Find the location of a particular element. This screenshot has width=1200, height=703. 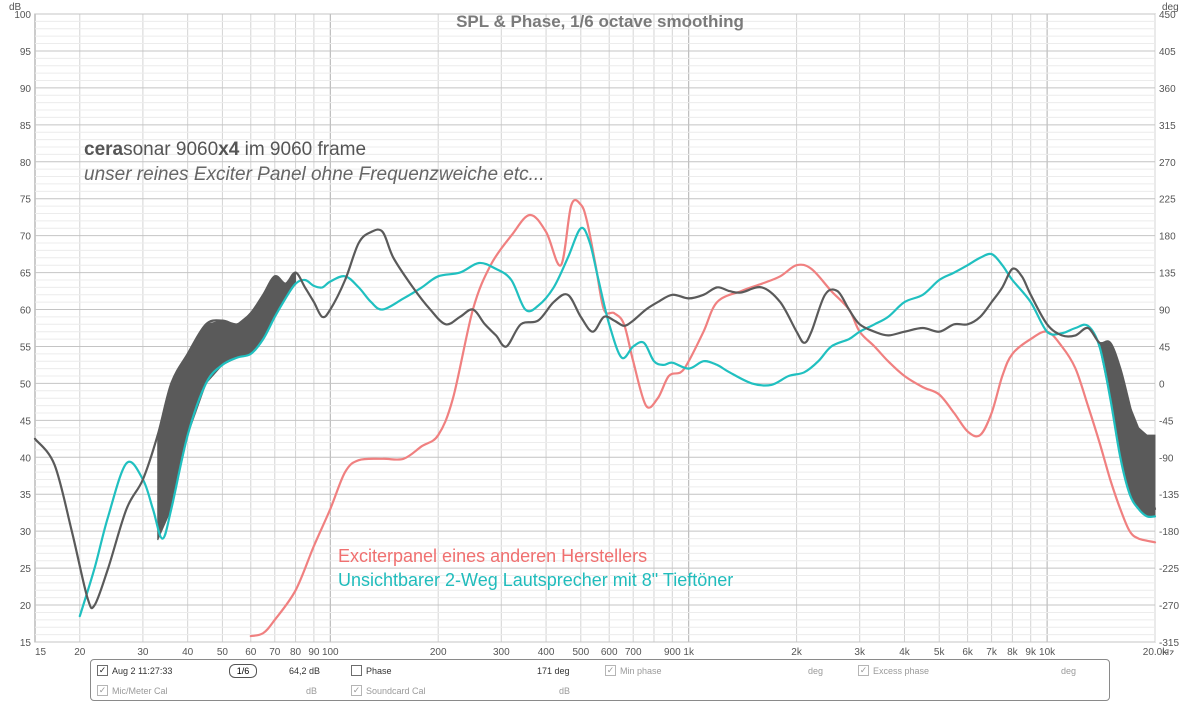

x-tick-label: 100 is located at coordinates (330, 651).